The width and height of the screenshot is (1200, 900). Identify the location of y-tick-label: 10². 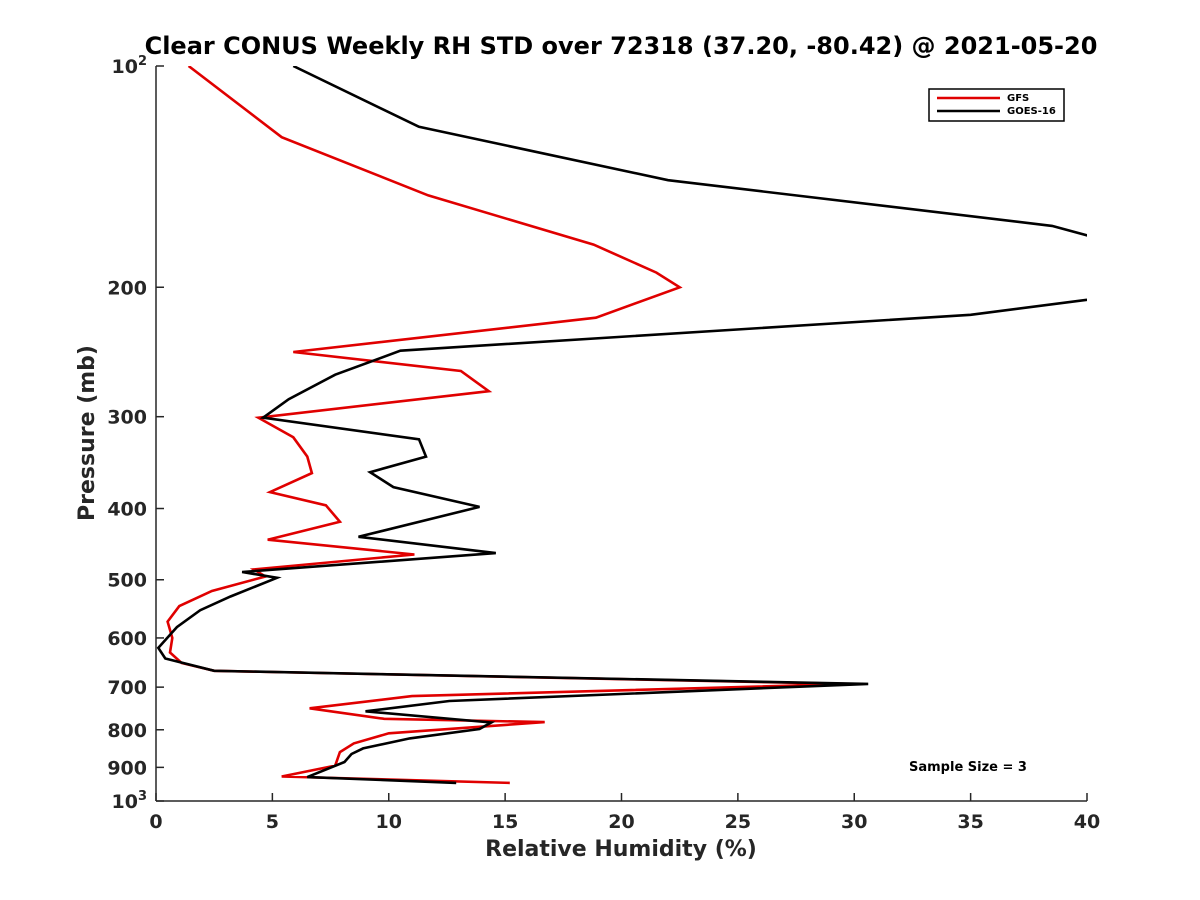
(130, 66).